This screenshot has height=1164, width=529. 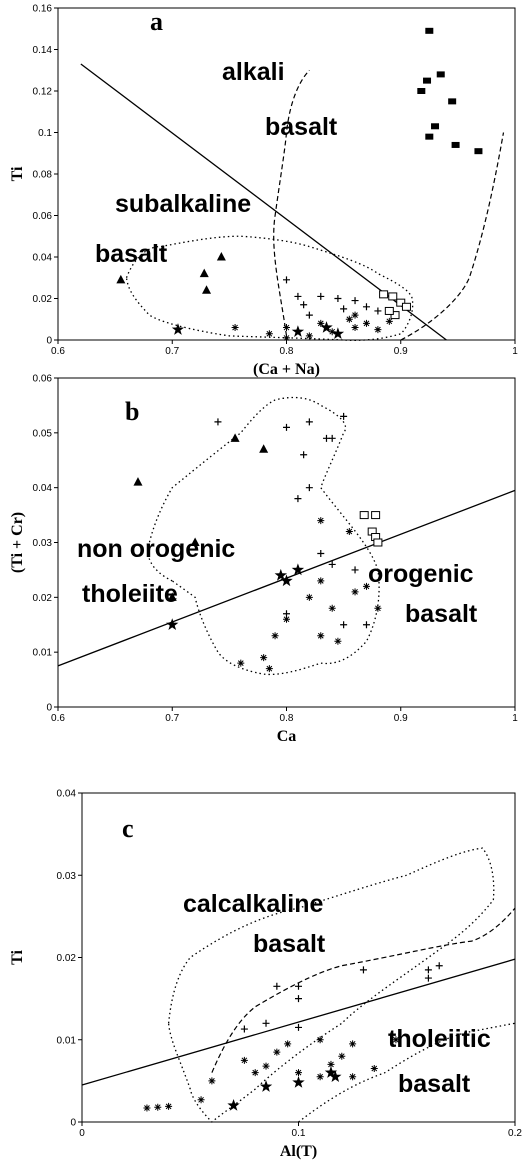 I want to click on x-axis-label: (Ca + Na), so click(x=286, y=369).